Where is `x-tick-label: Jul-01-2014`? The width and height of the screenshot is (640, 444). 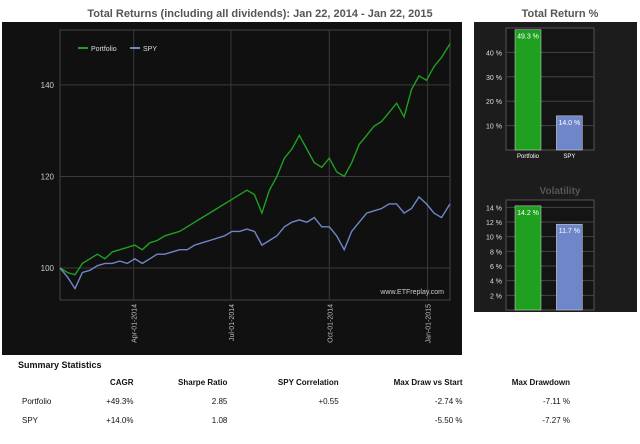 x-tick-label: Jul-01-2014 is located at coordinates (232, 322).